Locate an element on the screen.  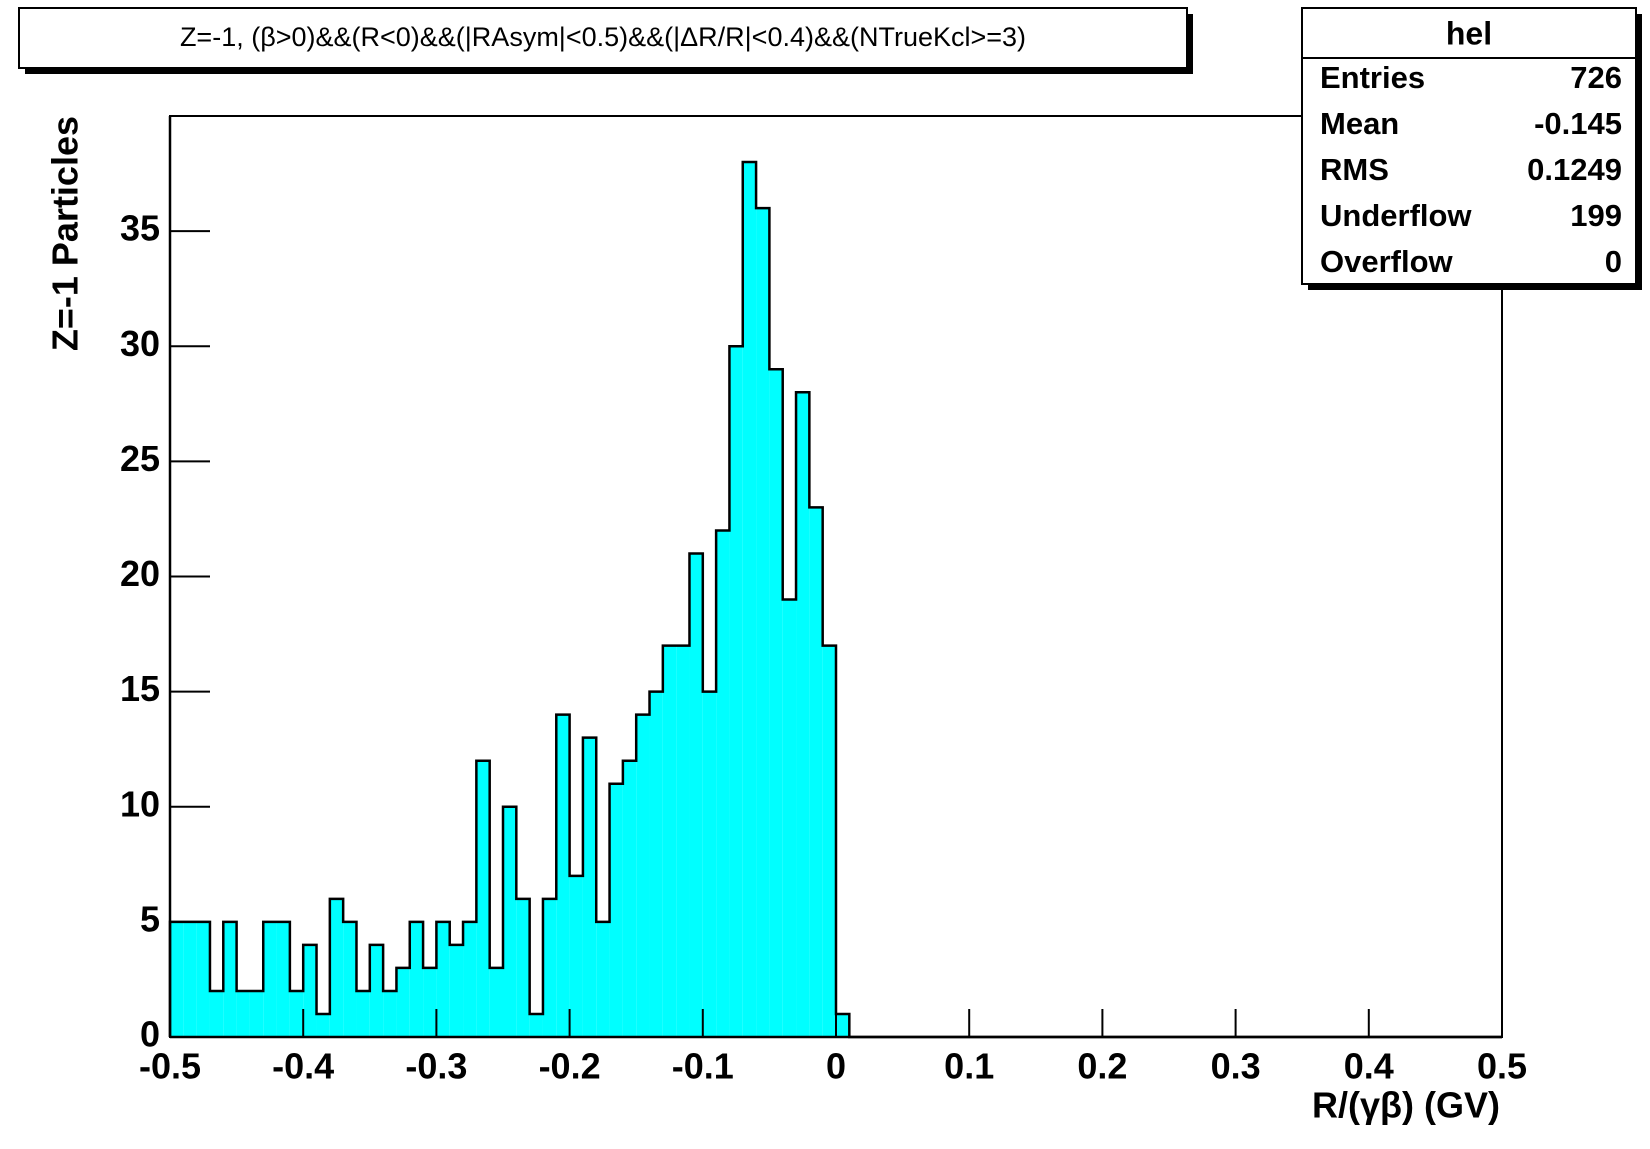
y-tick-label: 0 is located at coordinates (150, 1034).